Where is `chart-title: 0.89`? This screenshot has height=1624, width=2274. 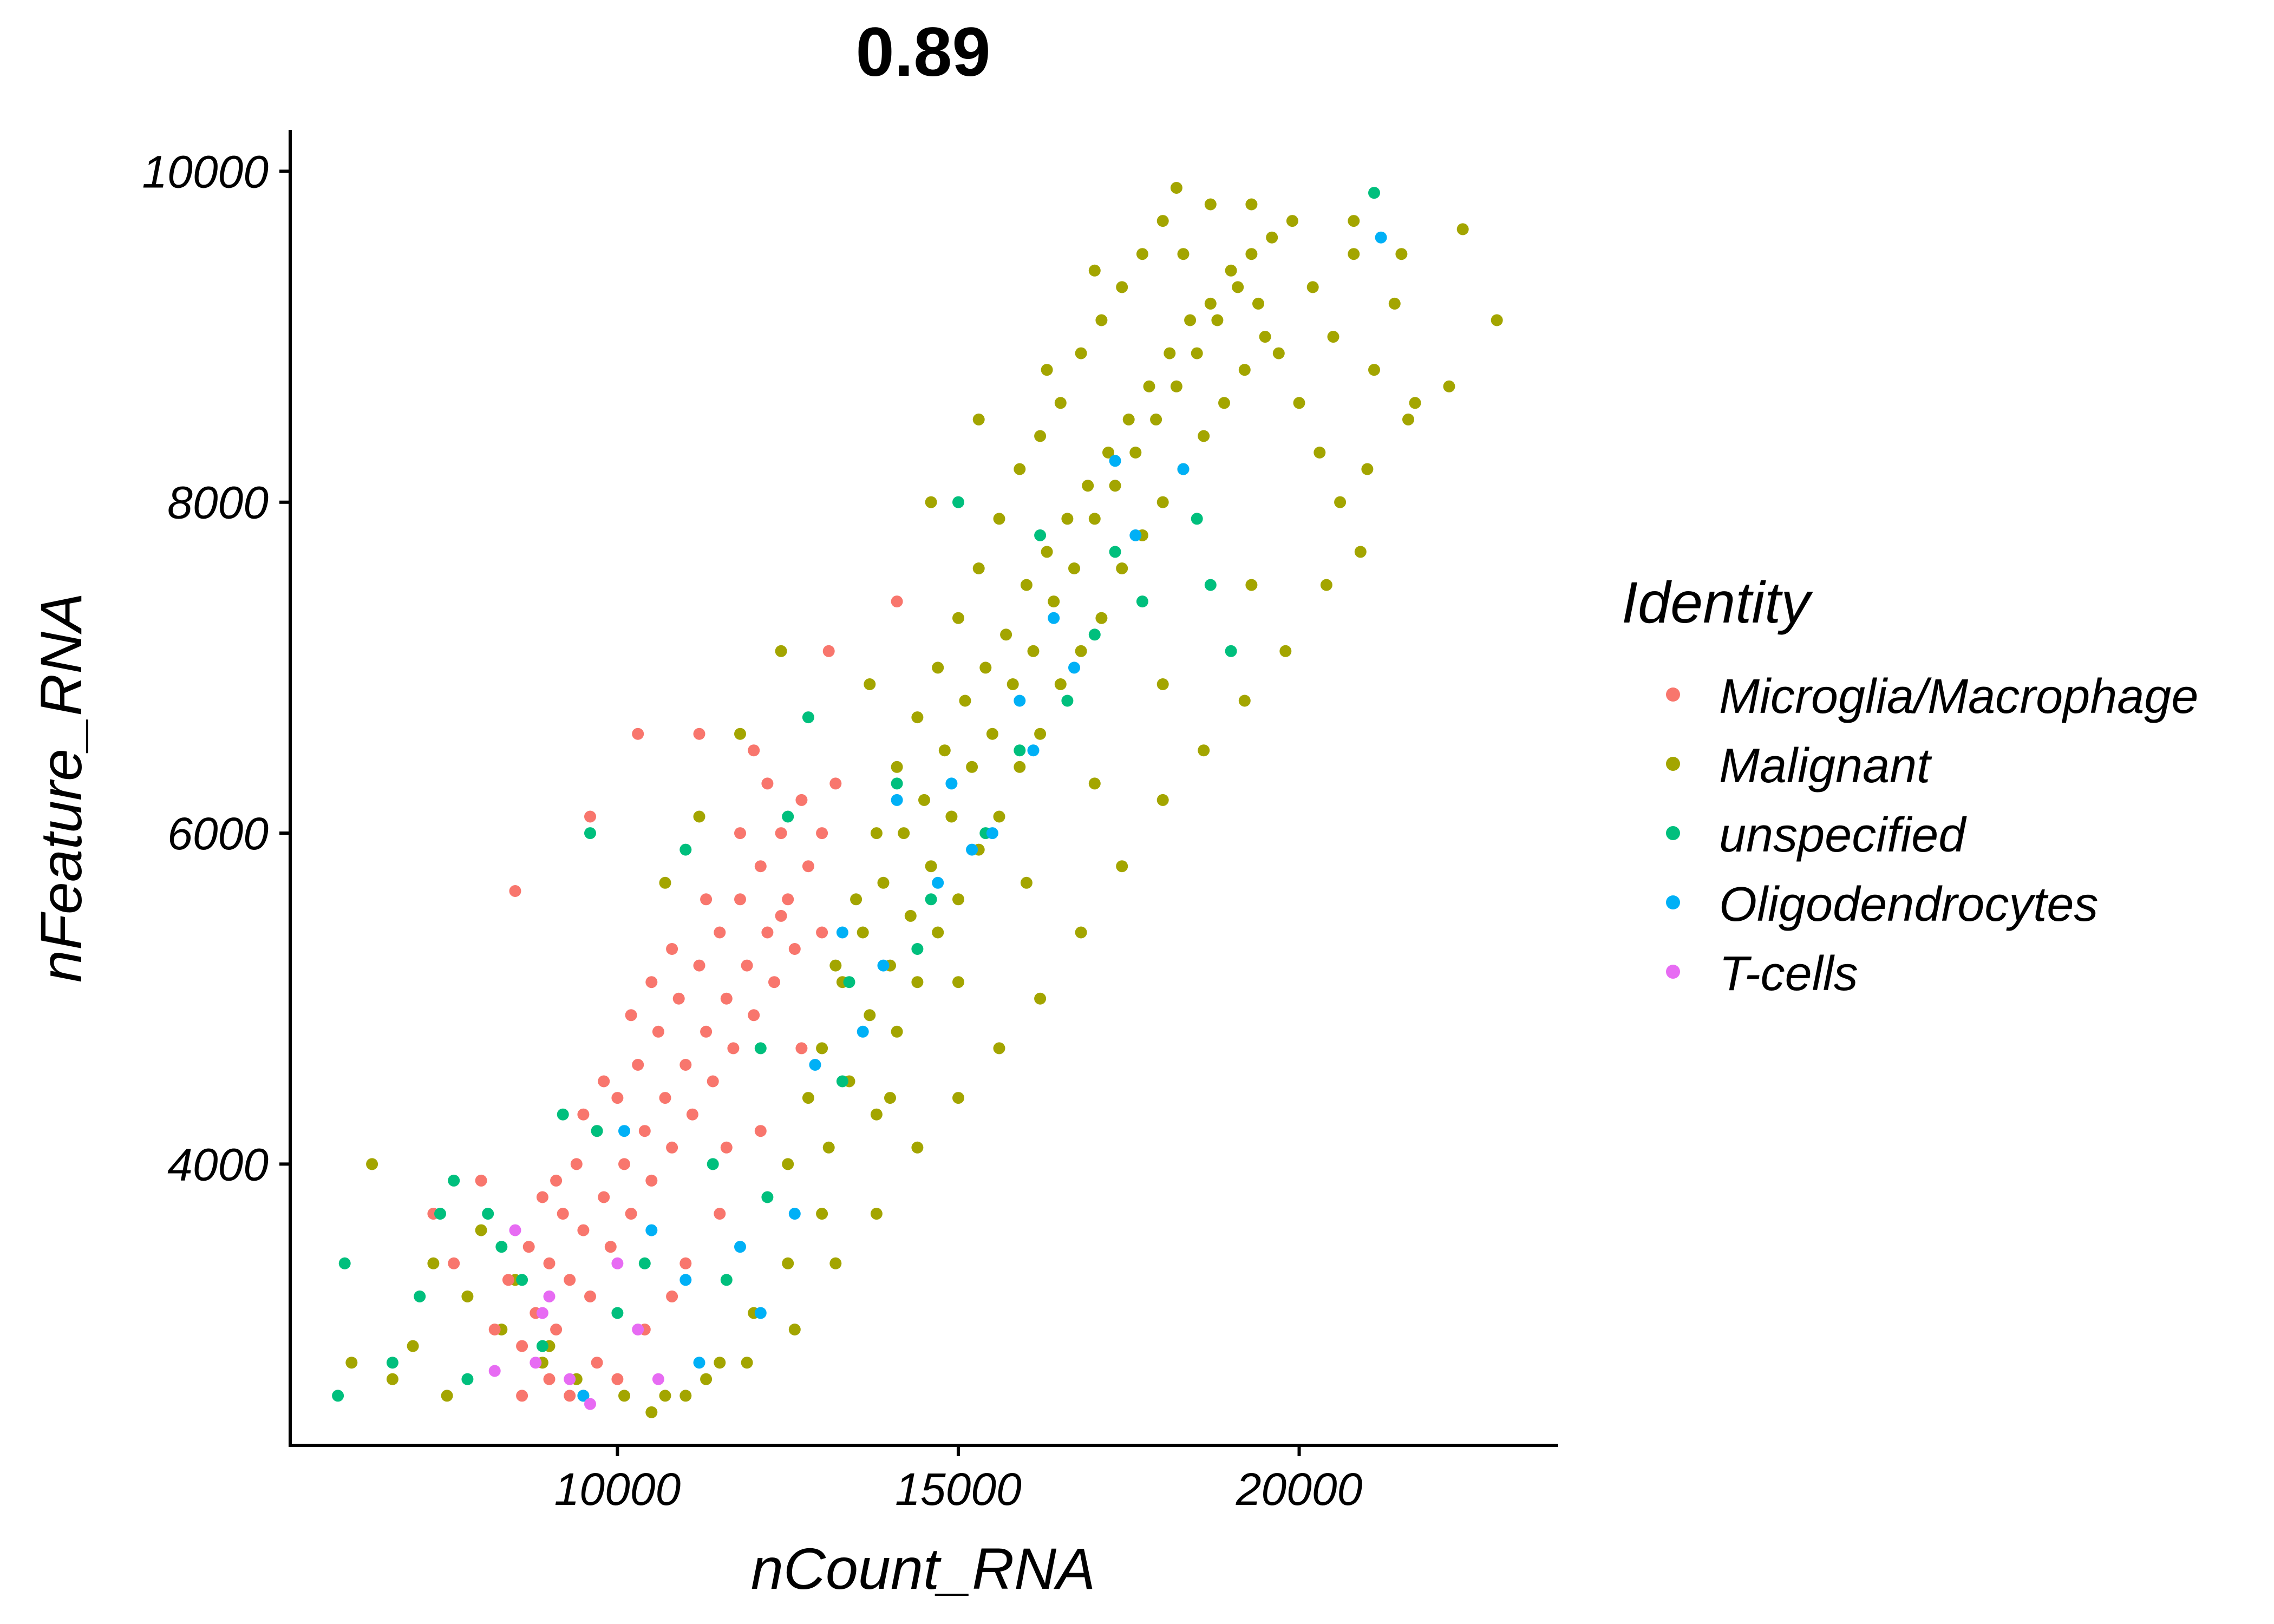
chart-title: 0.89 is located at coordinates (923, 53).